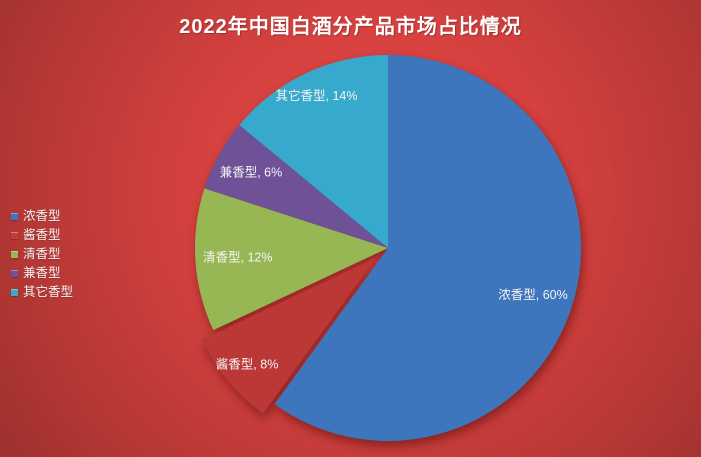 This screenshot has height=457, width=701. I want to click on pie-data-label-1: 酱香型, 8%, so click(247, 364).